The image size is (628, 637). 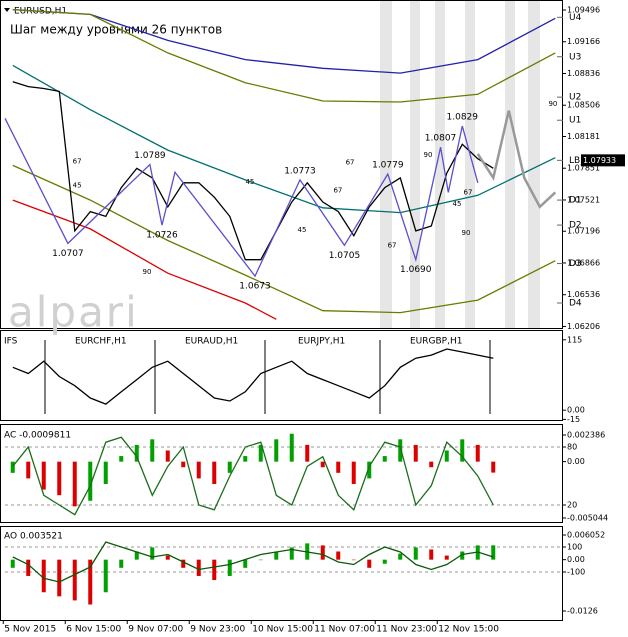 I want to click on y-tick-label: -0.0126, so click(x=582, y=610).